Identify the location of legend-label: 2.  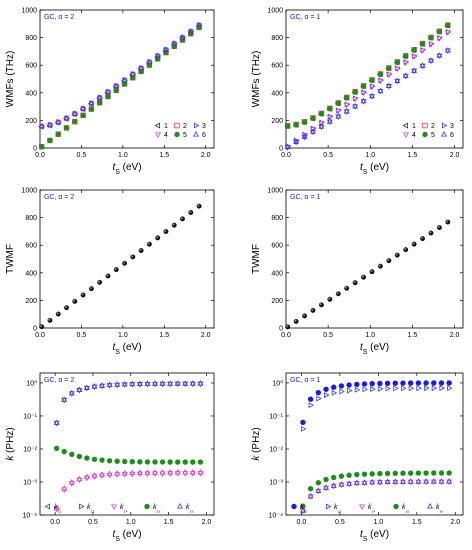
(185, 126).